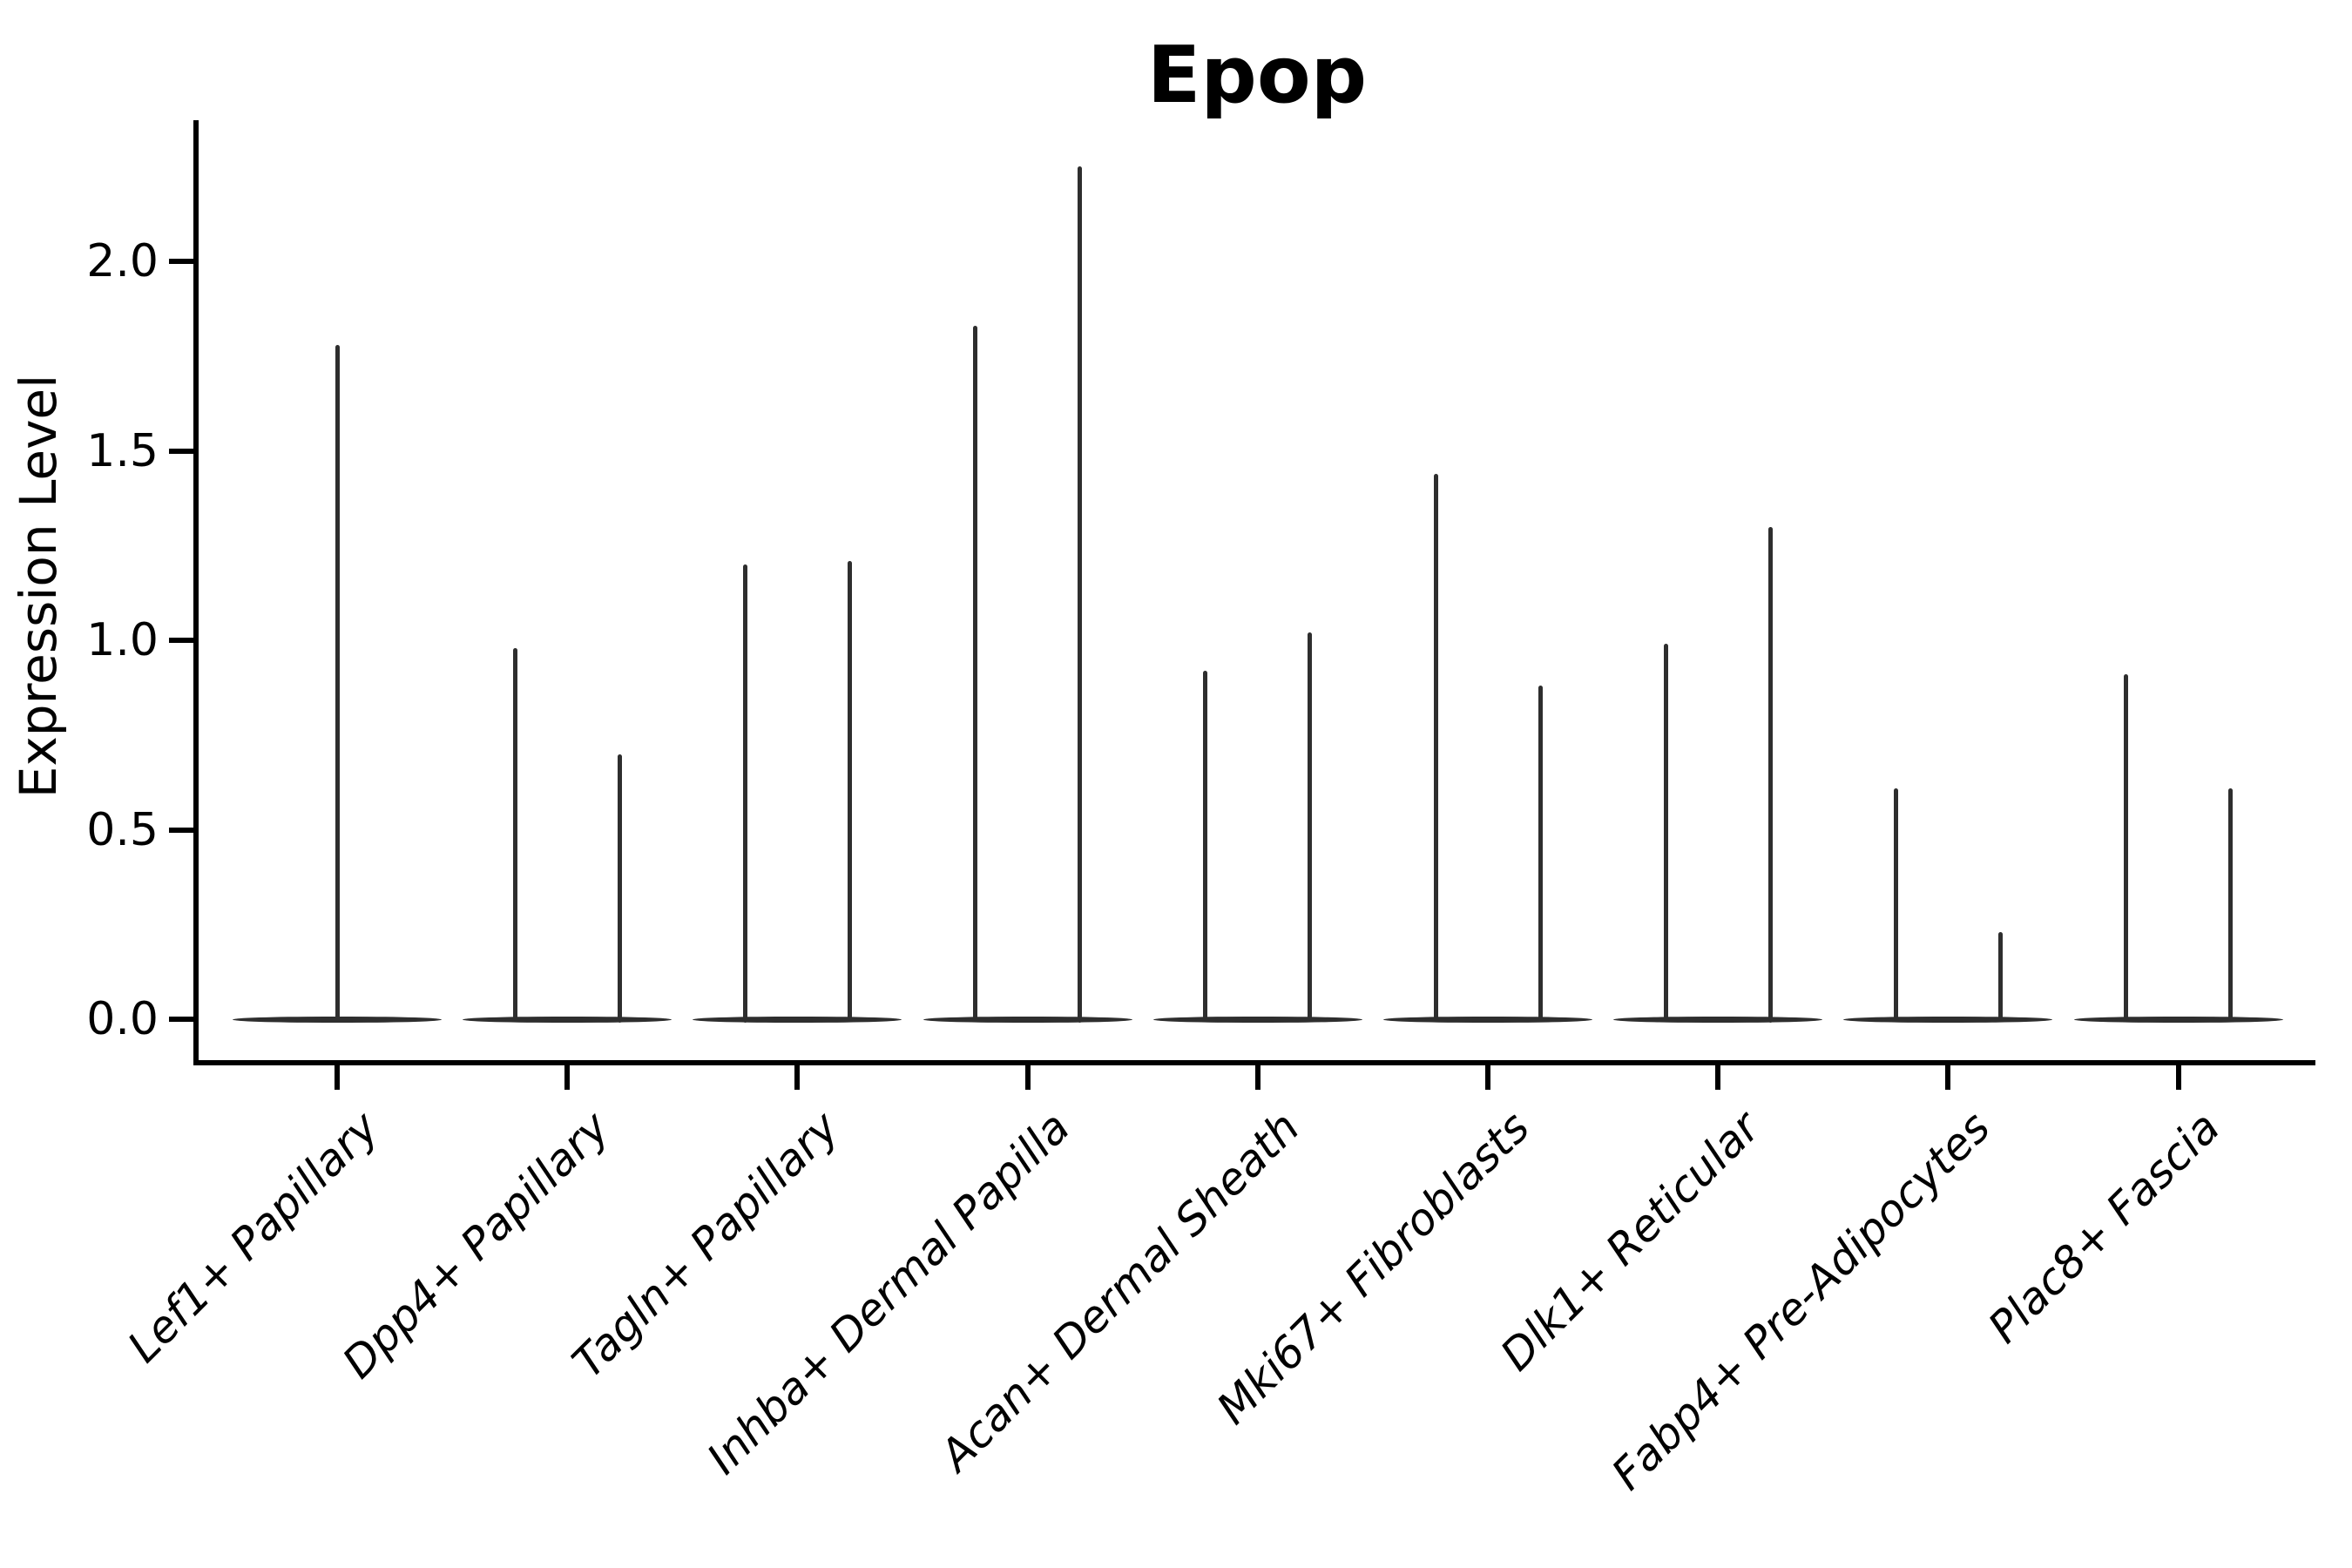 Image resolution: width=2352 pixels, height=1568 pixels. I want to click on y-tick-label: 0.0, so click(122, 1019).